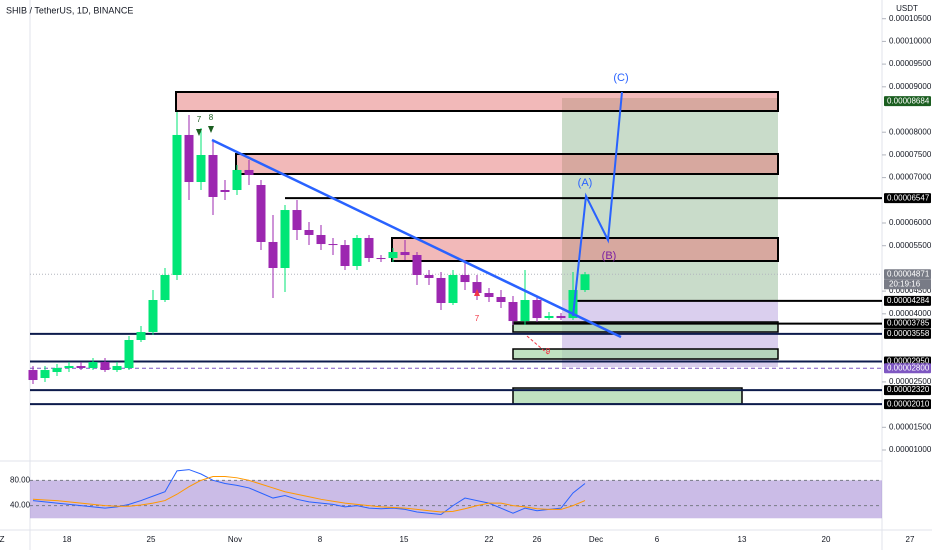  Describe the element at coordinates (910, 426) in the screenshot. I see `y-tick-label: 0.00001500` at that location.